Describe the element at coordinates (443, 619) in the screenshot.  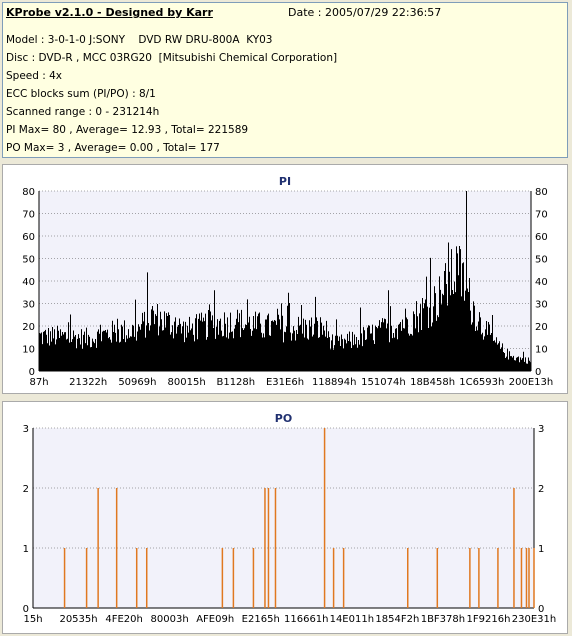
I see `x-tick-label: 1BF378h` at that location.